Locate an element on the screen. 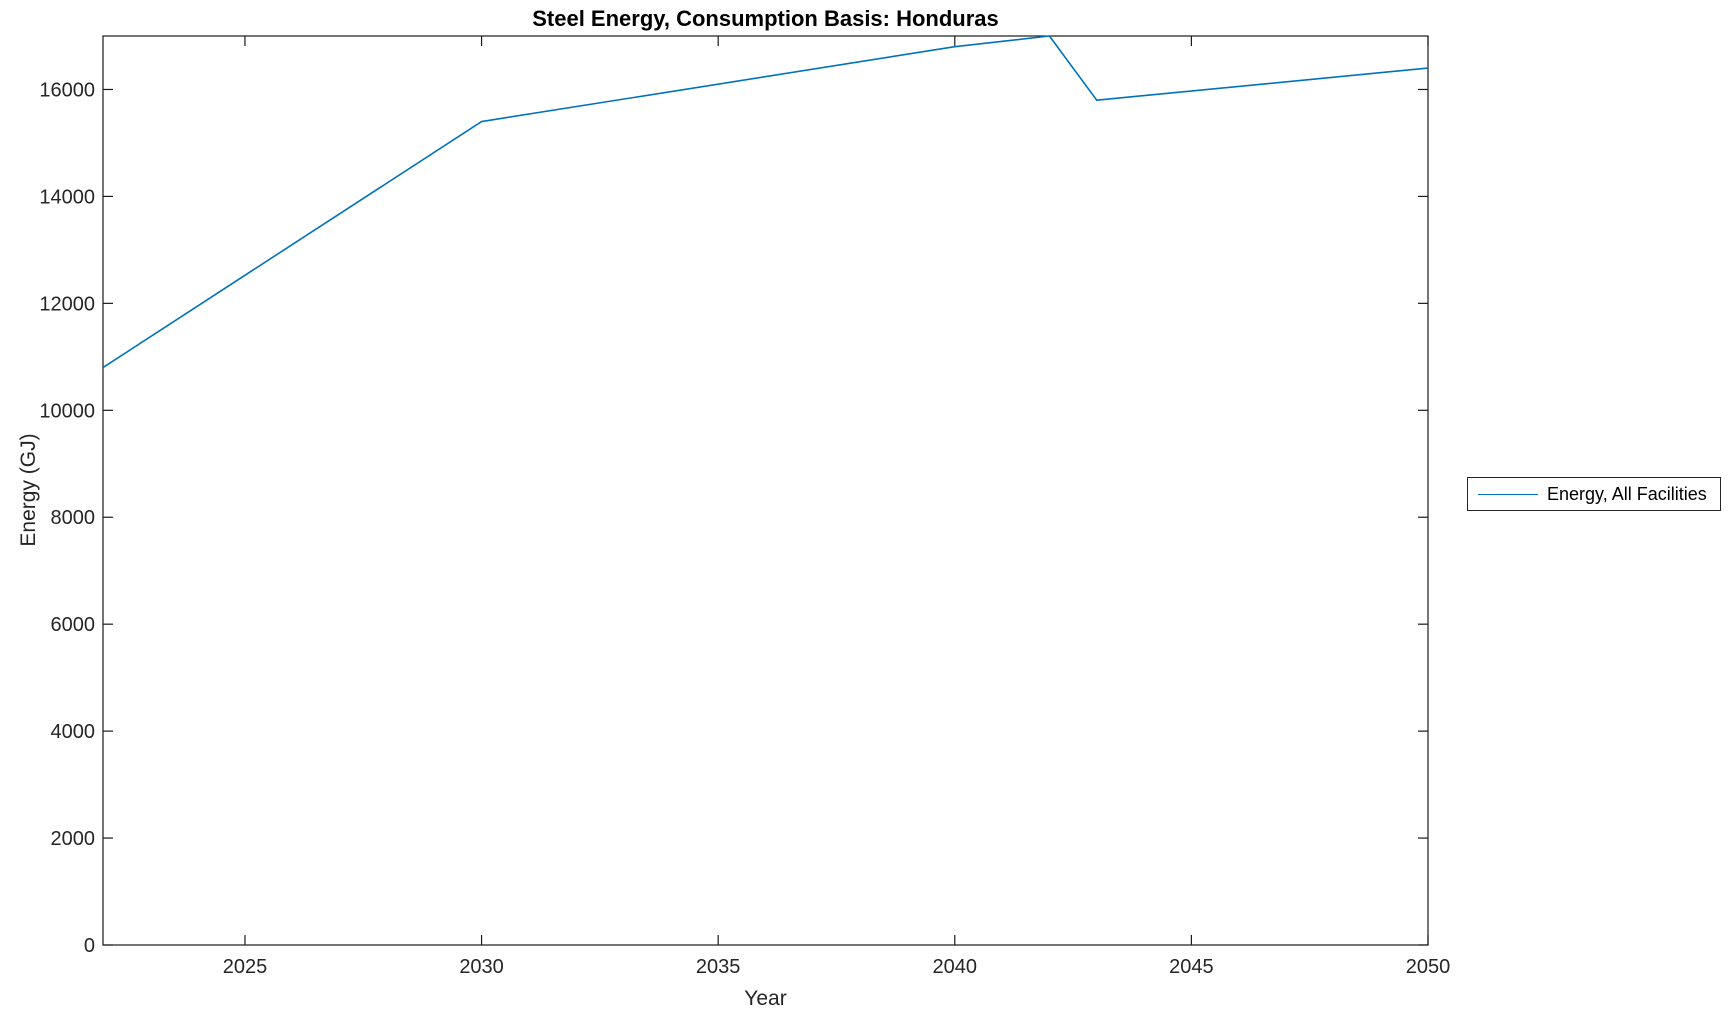 Image resolution: width=1732 pixels, height=1021 pixels. y-tick-label: 6000 is located at coordinates (73, 625).